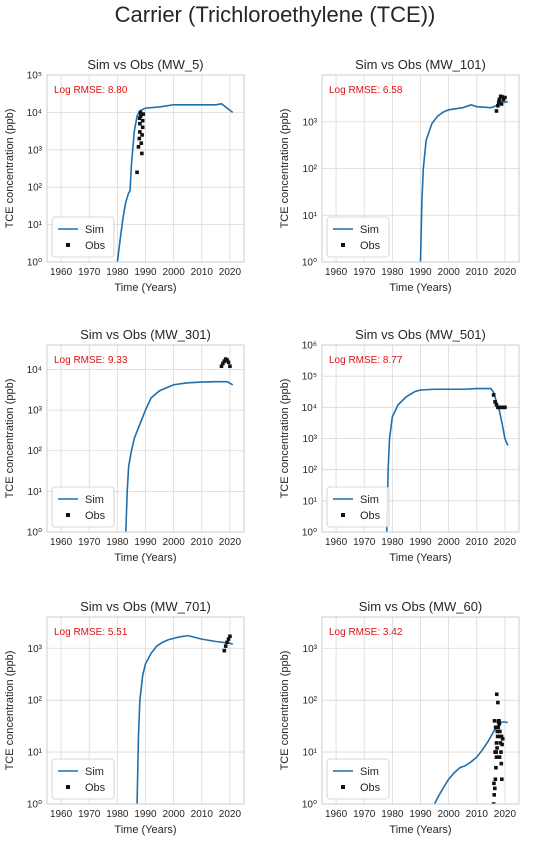 Image resolution: width=550 pixels, height=867 pixels. Describe the element at coordinates (343, 787) in the screenshot. I see `legend-obs-swatch` at that location.